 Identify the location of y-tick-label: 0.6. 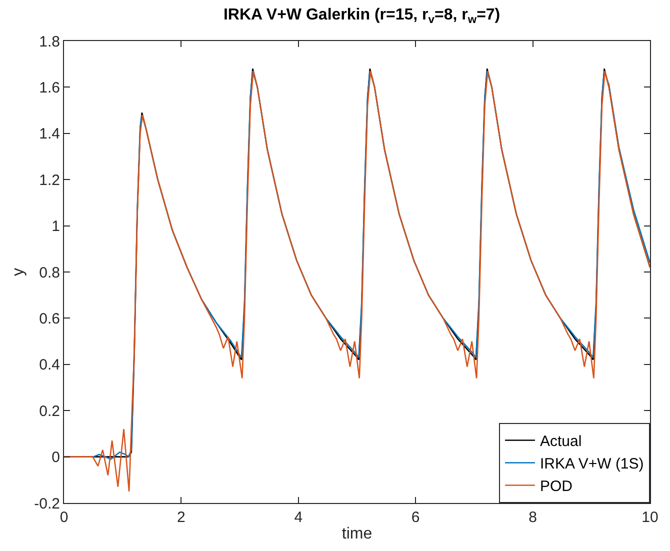
(49, 319).